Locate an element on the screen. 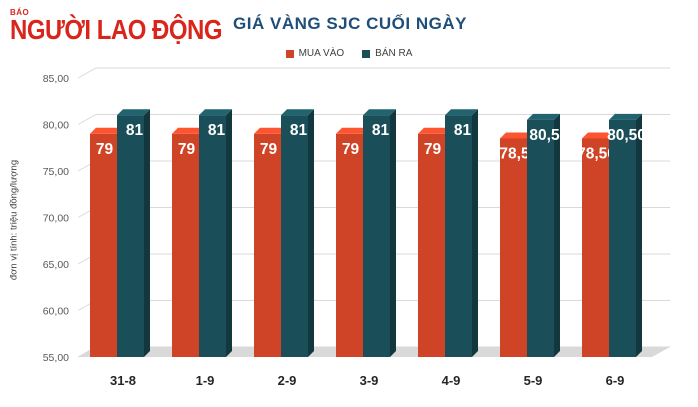 The height and width of the screenshot is (407, 698). y-tick-label: 60,00 is located at coordinates (56, 312).